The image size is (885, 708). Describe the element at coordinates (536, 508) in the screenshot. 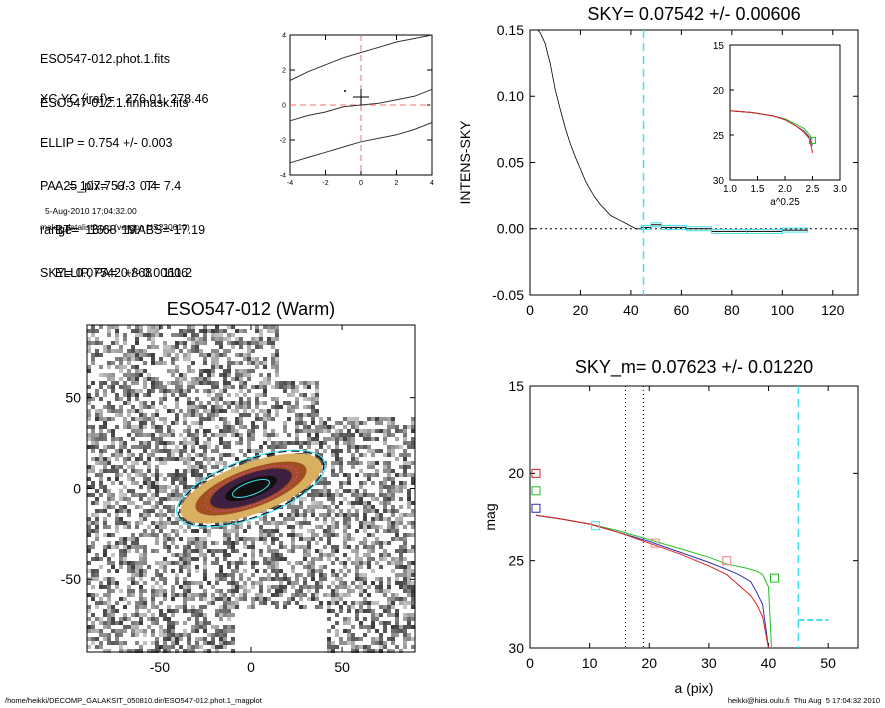

I see `mag-marker` at that location.